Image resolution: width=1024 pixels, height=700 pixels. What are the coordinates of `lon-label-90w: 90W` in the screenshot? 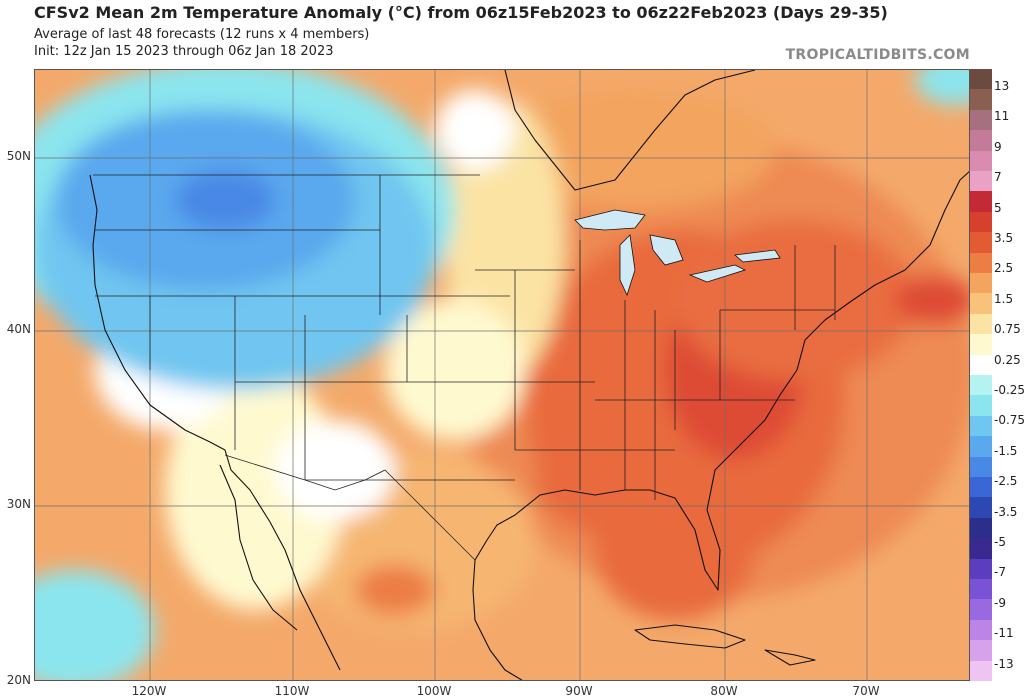 It's located at (579, 691).